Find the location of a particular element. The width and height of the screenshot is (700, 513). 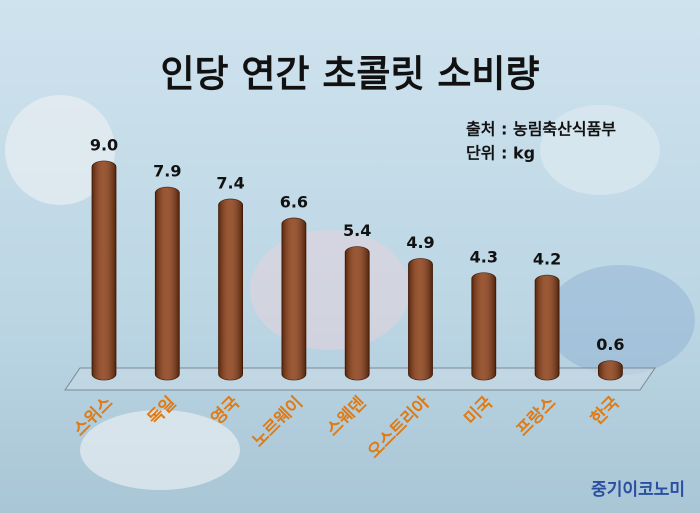

source: 출처 : 농림축산식품부 is located at coordinates (541, 129).